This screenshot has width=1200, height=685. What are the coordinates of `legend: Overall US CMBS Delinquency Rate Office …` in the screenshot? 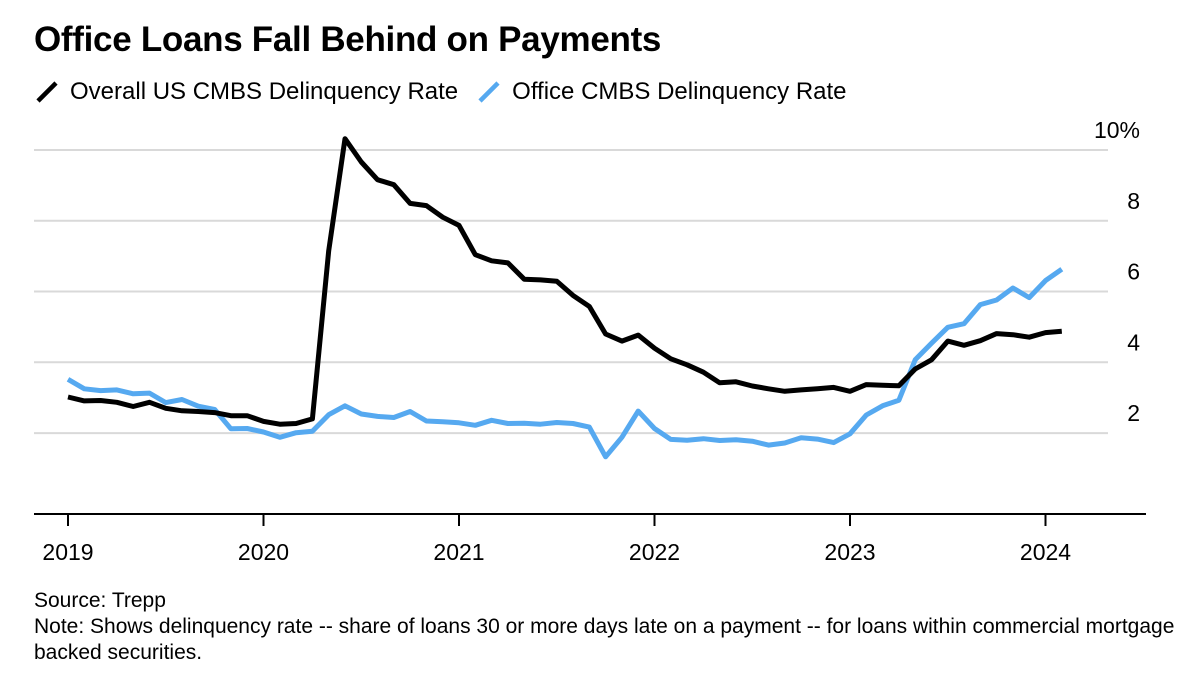 It's located at (449, 92).